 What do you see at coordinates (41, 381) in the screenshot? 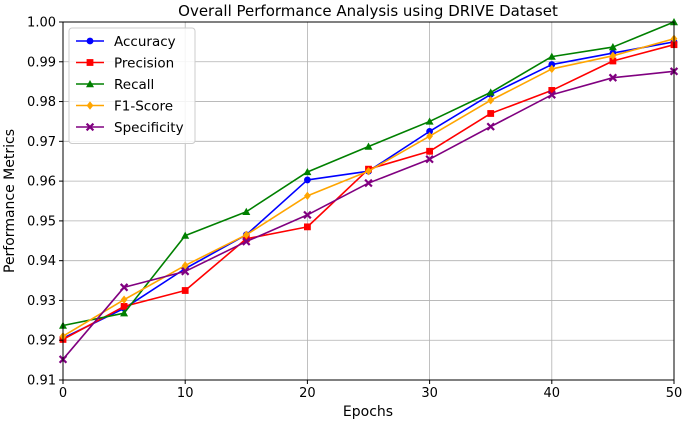
I see `y-tick-label: 0.91` at bounding box center [41, 381].